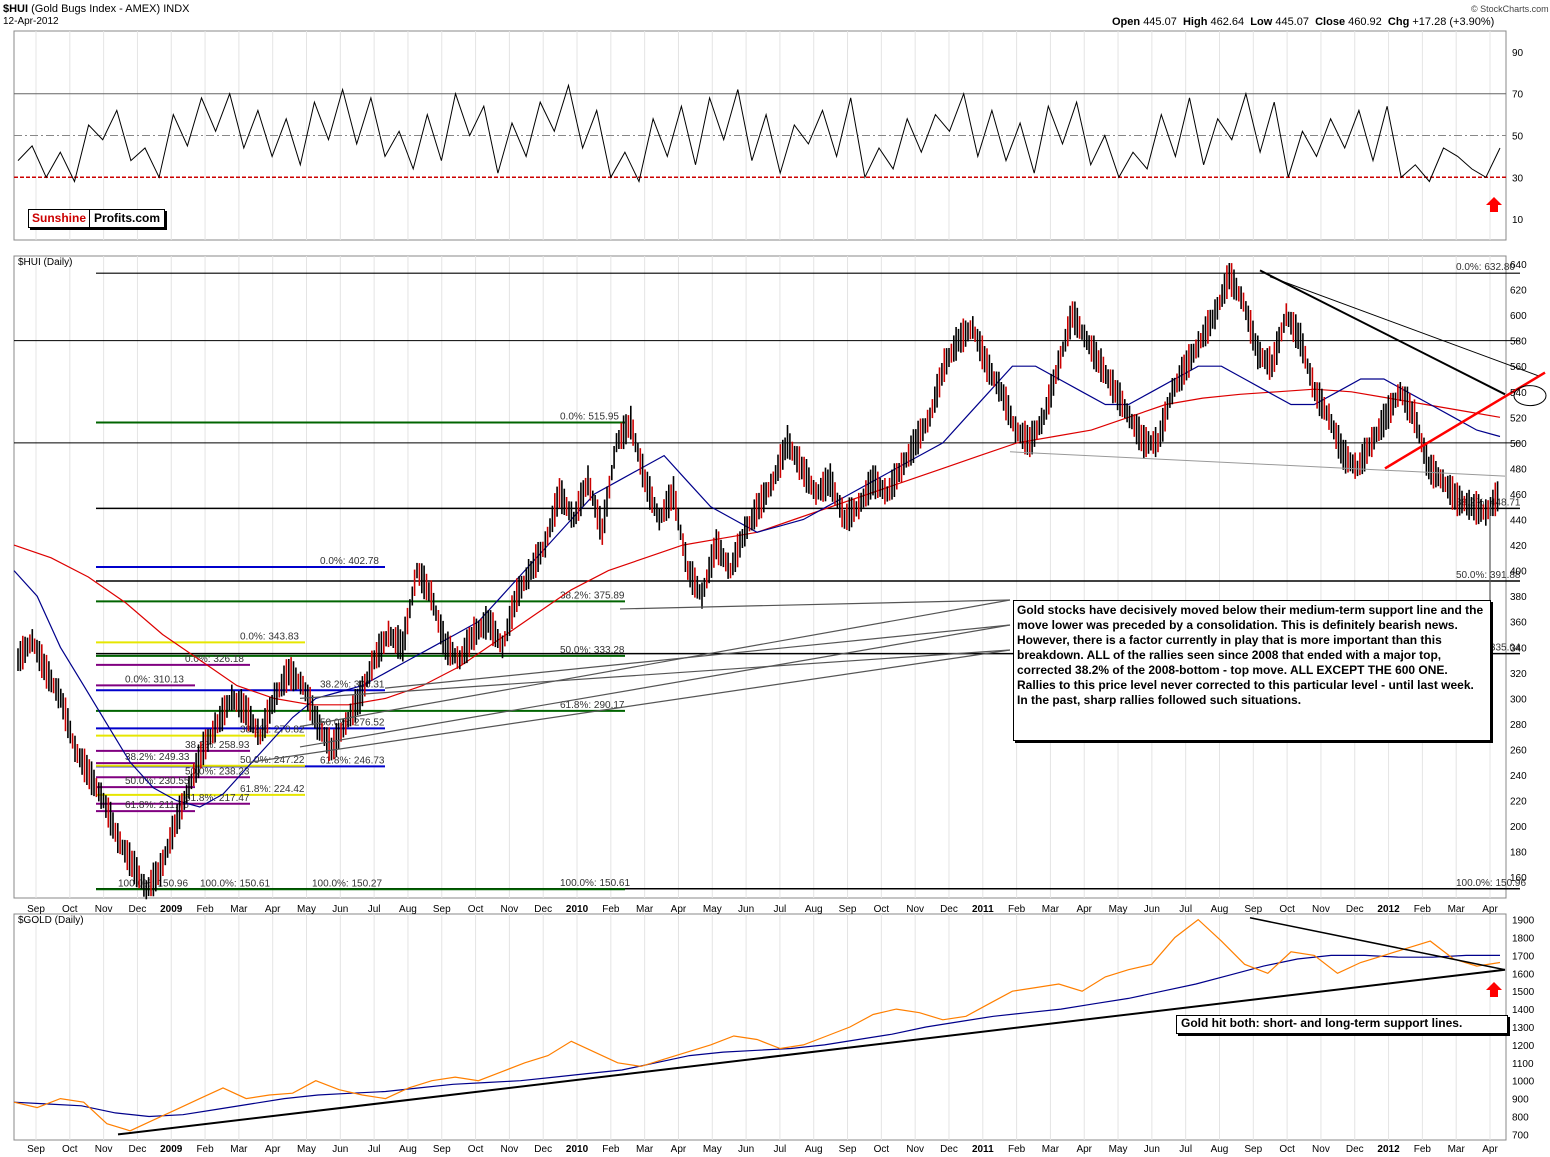 This screenshot has width=1550, height=1157. I want to click on high-value: 462.64, so click(1227, 22).